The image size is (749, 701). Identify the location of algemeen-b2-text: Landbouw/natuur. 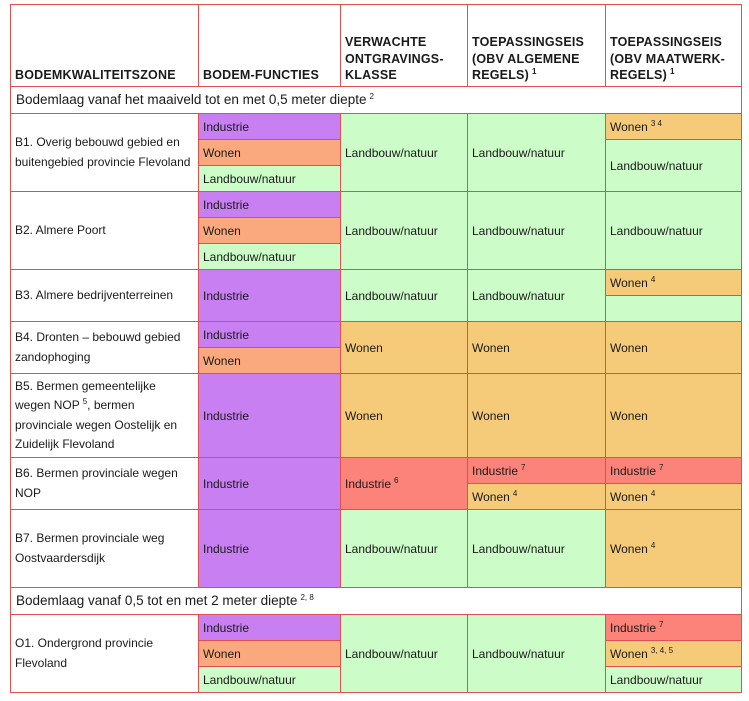
(518, 230).